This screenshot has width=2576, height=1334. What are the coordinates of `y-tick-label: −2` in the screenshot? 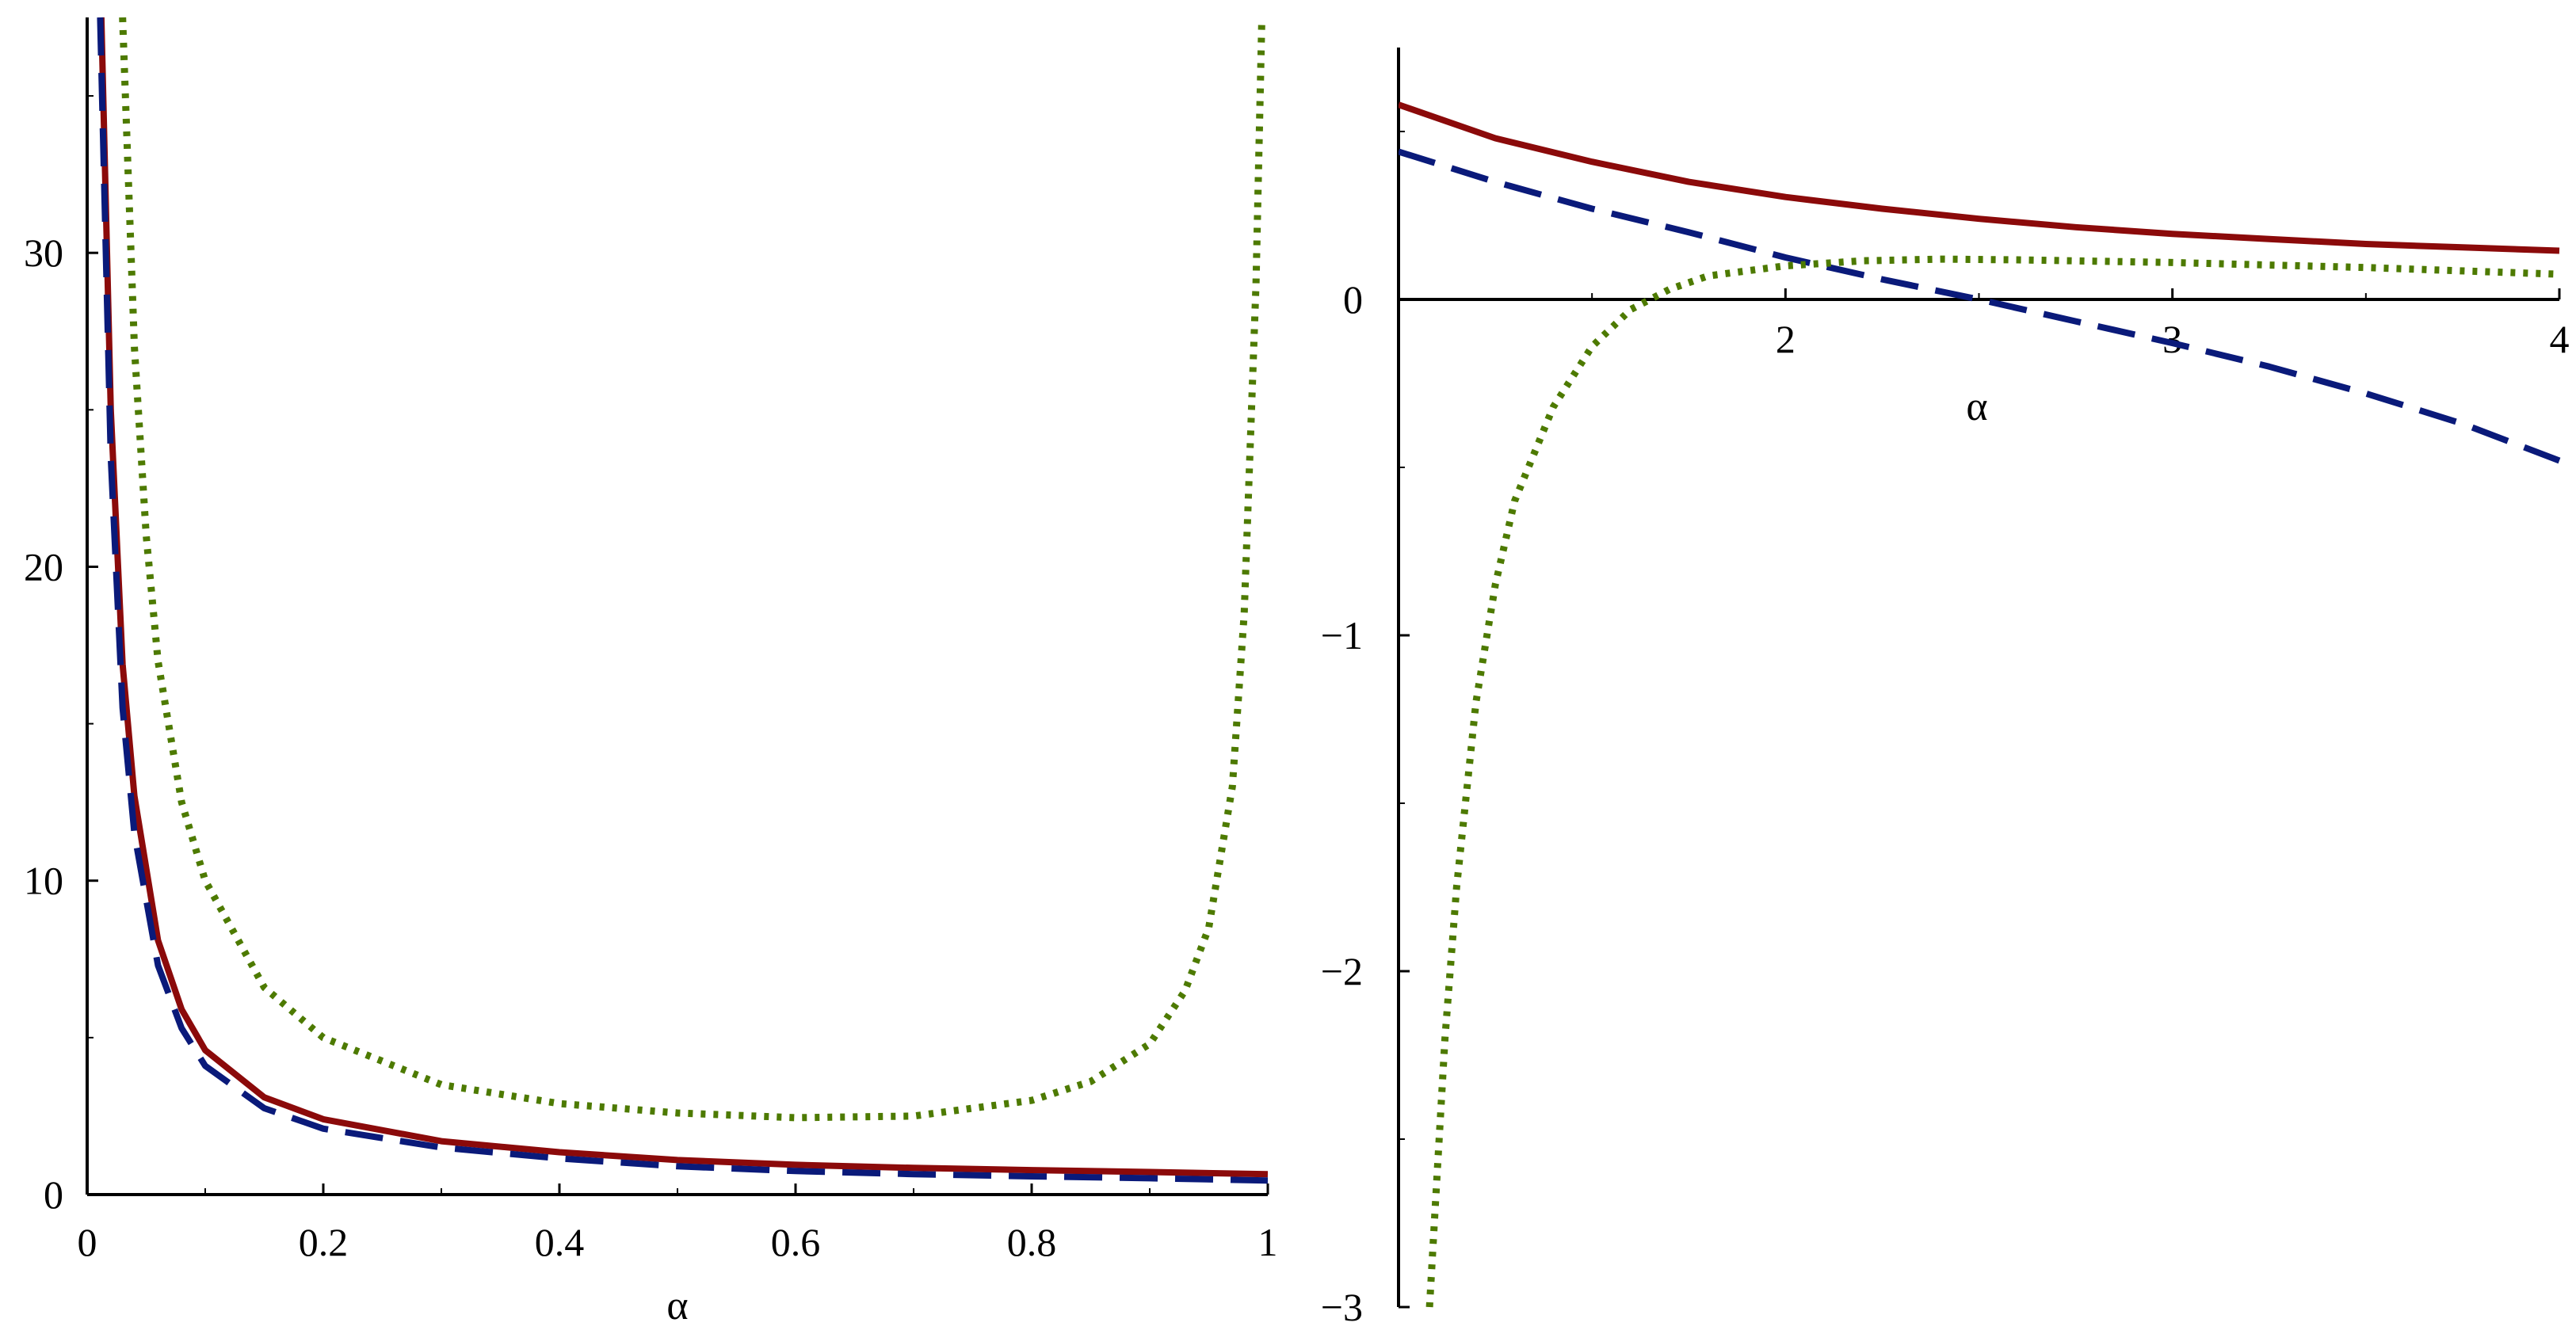 It's located at (1342, 971).